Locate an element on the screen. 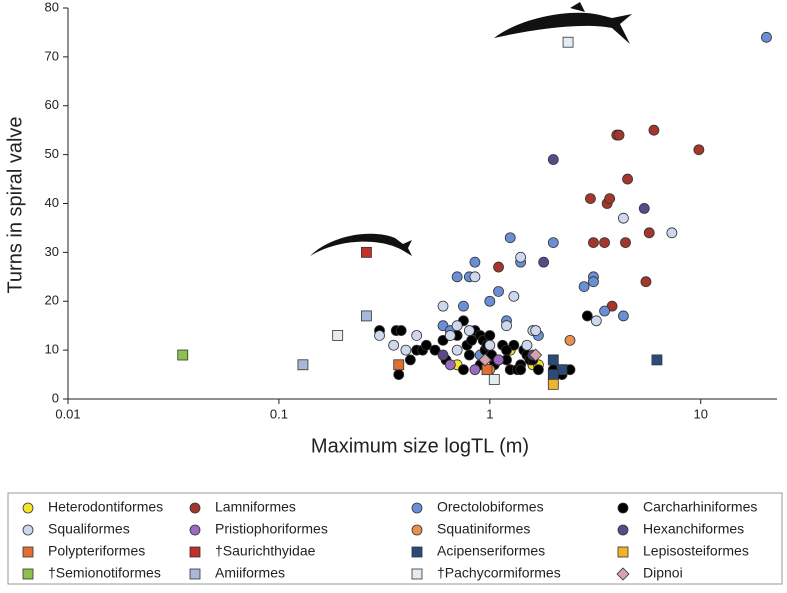 The width and height of the screenshot is (787, 593). y-tick-label: 0 is located at coordinates (55, 397).